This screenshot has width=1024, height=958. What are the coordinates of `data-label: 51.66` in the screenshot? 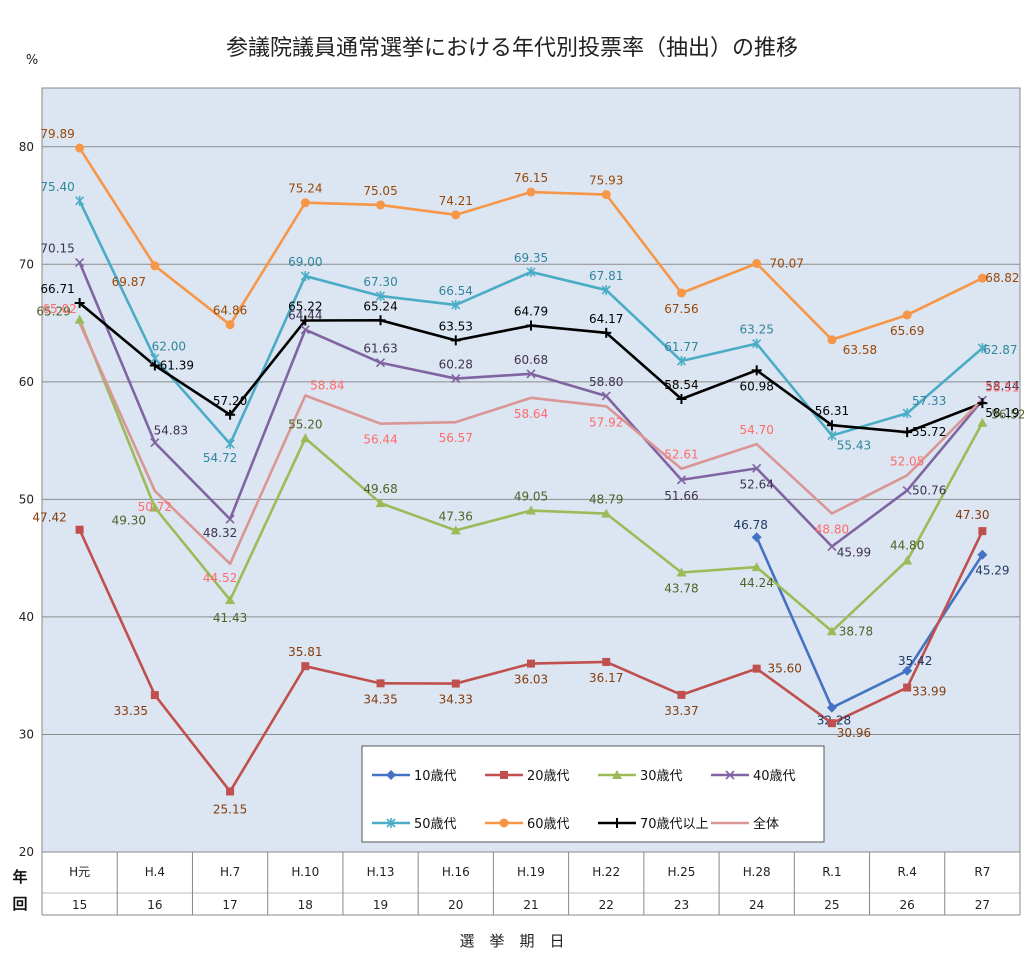 It's located at (681, 496).